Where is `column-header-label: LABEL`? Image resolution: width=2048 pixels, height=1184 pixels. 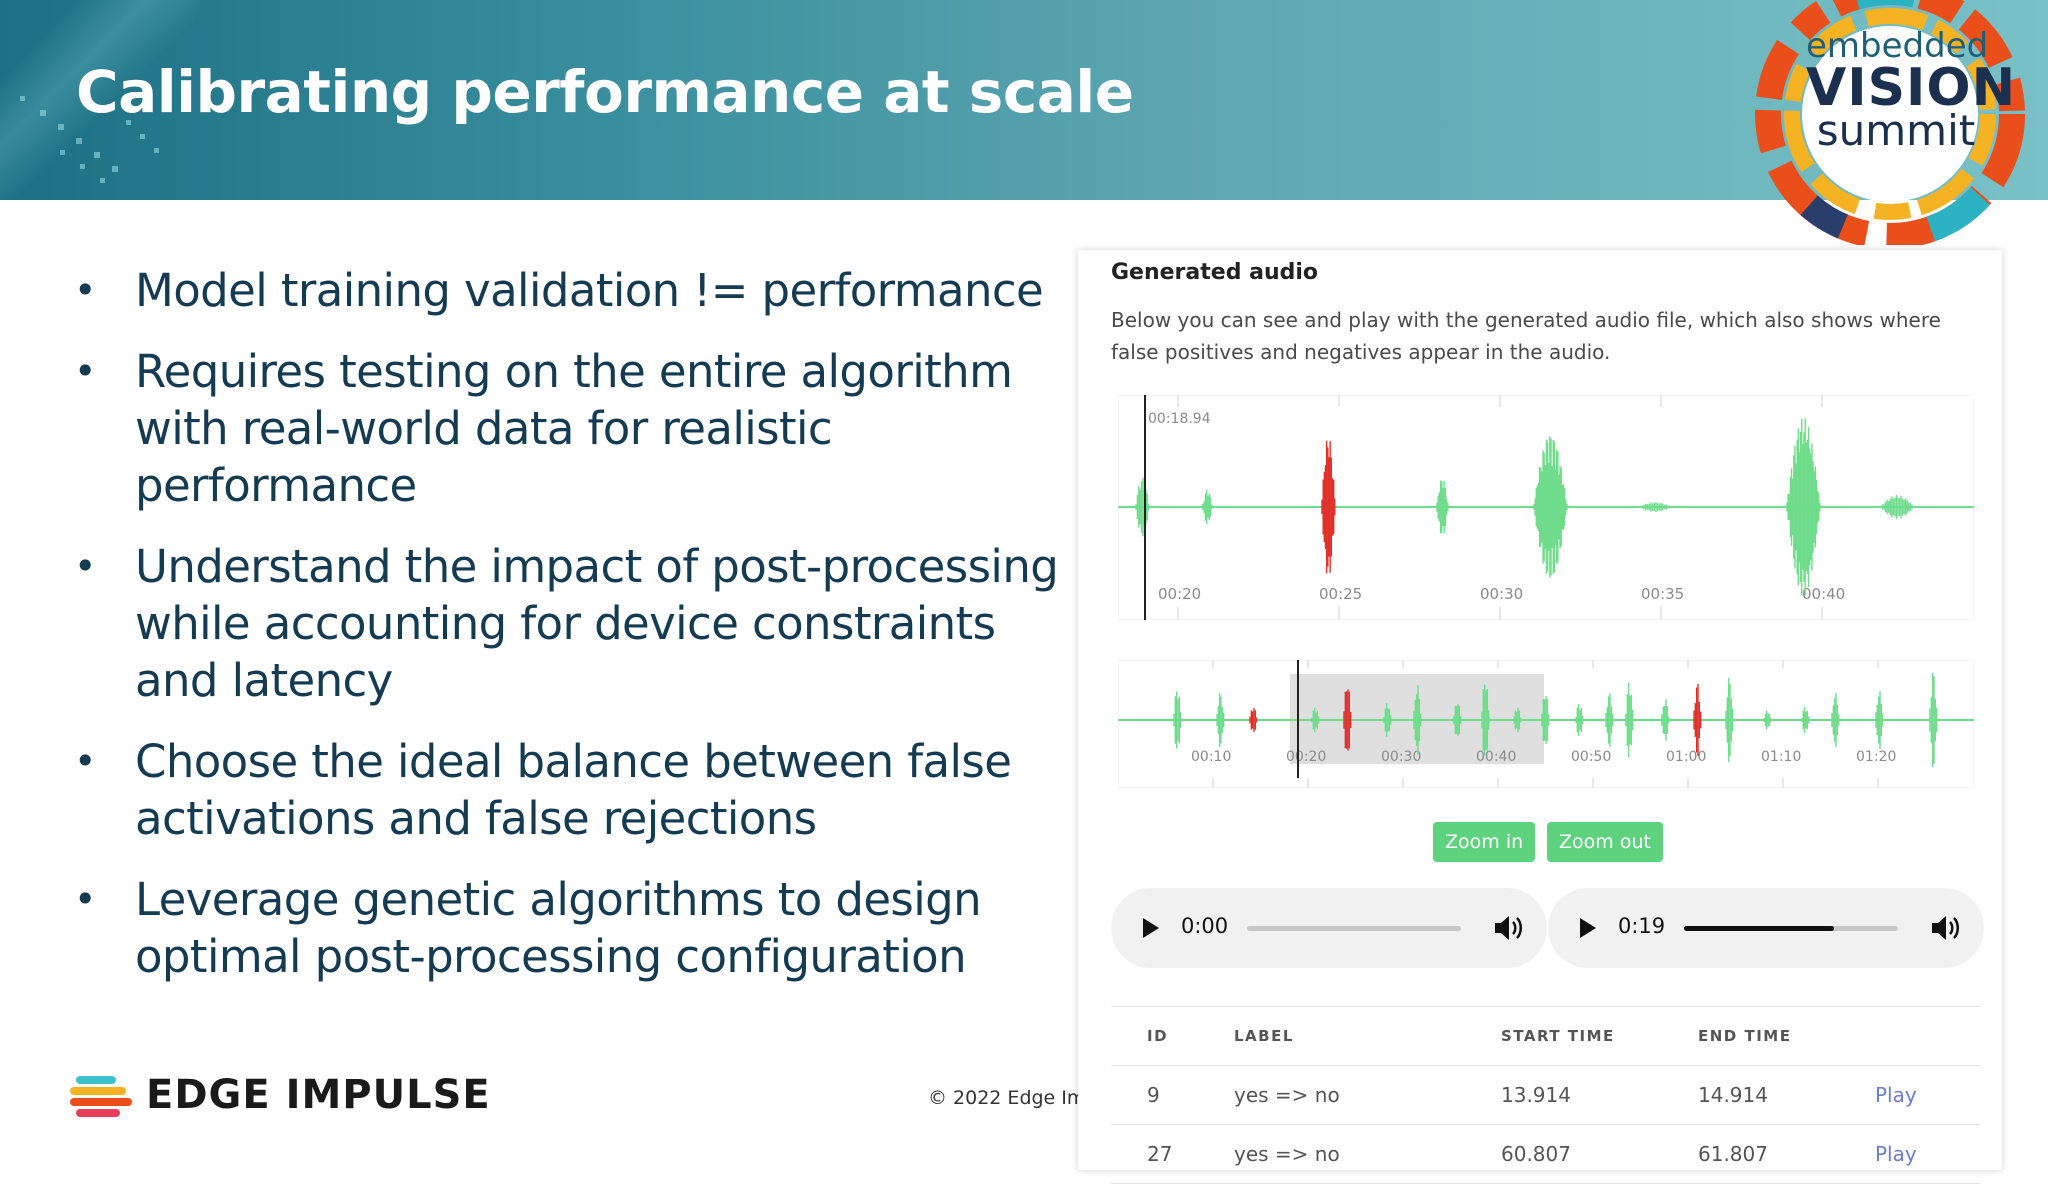
column-header-label: LABEL is located at coordinates (1331, 1036).